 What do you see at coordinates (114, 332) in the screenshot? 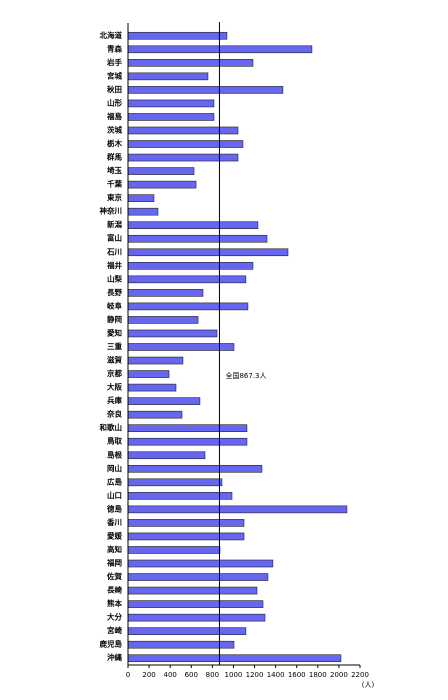
I see `y-tick-label: 愛知` at bounding box center [114, 332].